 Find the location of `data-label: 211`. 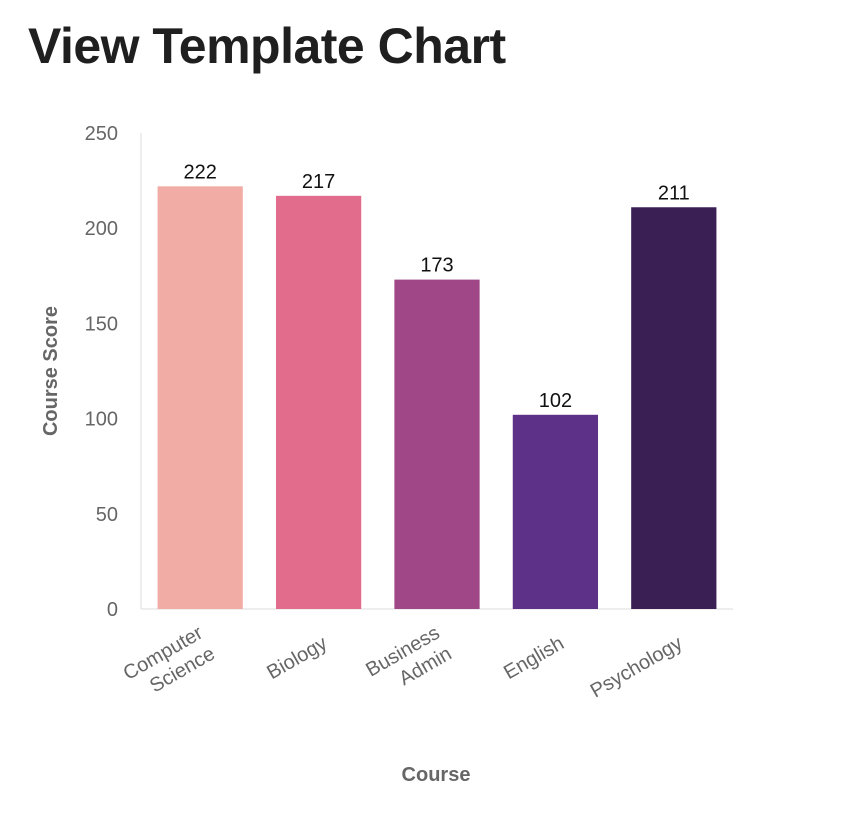

data-label: 211 is located at coordinates (674, 193).